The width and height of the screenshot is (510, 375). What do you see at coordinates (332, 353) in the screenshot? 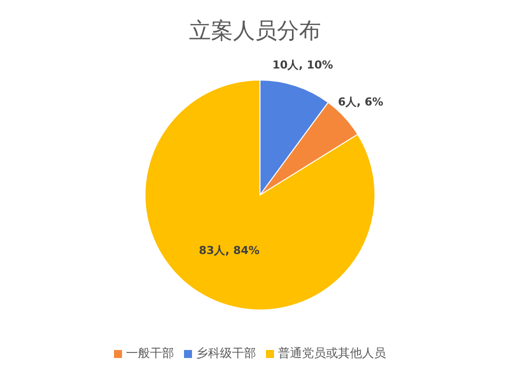
I see `legend-label: 普通党员或其他人员` at bounding box center [332, 353].